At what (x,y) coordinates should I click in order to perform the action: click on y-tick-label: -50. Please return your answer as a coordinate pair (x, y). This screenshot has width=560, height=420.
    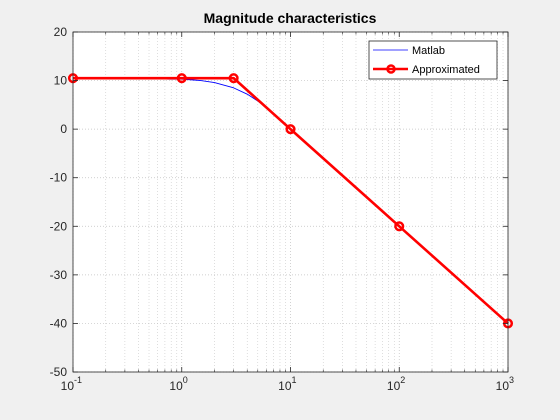
    Looking at the image, I should click on (59, 372).